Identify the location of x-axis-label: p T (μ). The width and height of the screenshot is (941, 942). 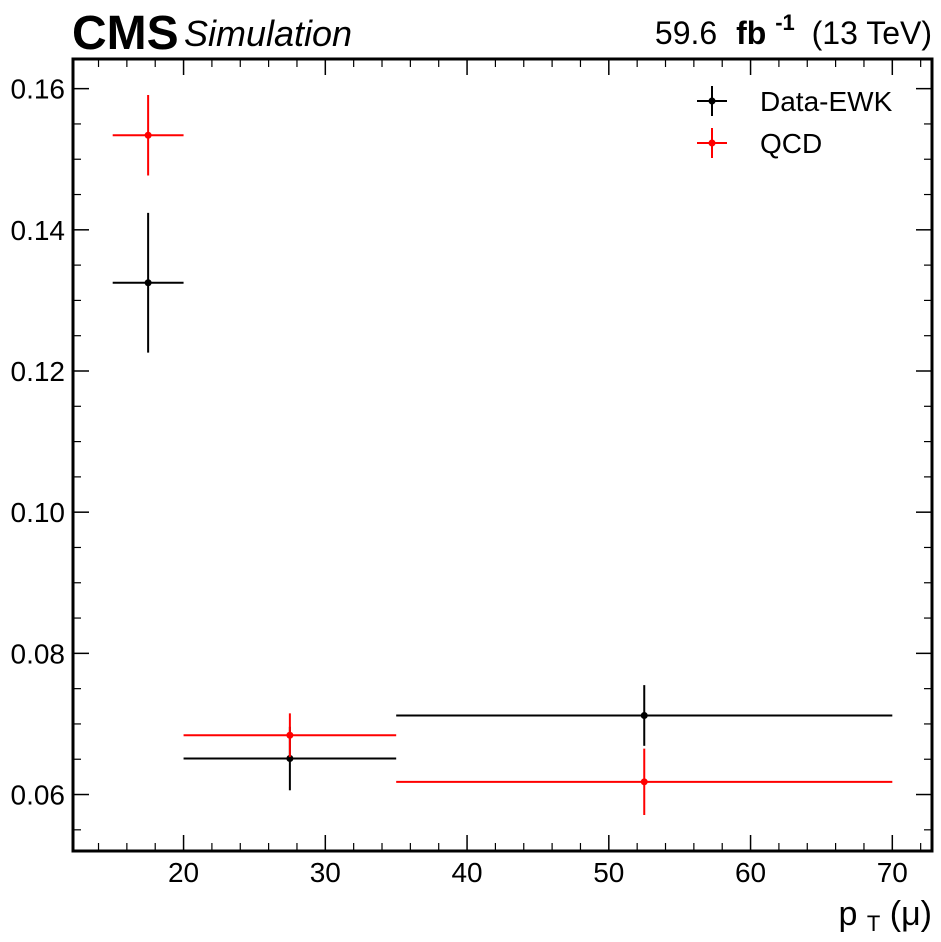
(885, 917).